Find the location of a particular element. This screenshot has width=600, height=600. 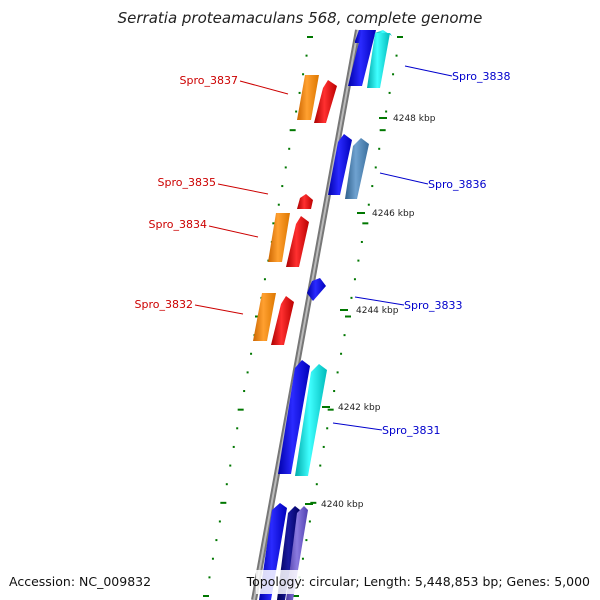

forward-gene-3833-blue is located at coordinates (316, 289).